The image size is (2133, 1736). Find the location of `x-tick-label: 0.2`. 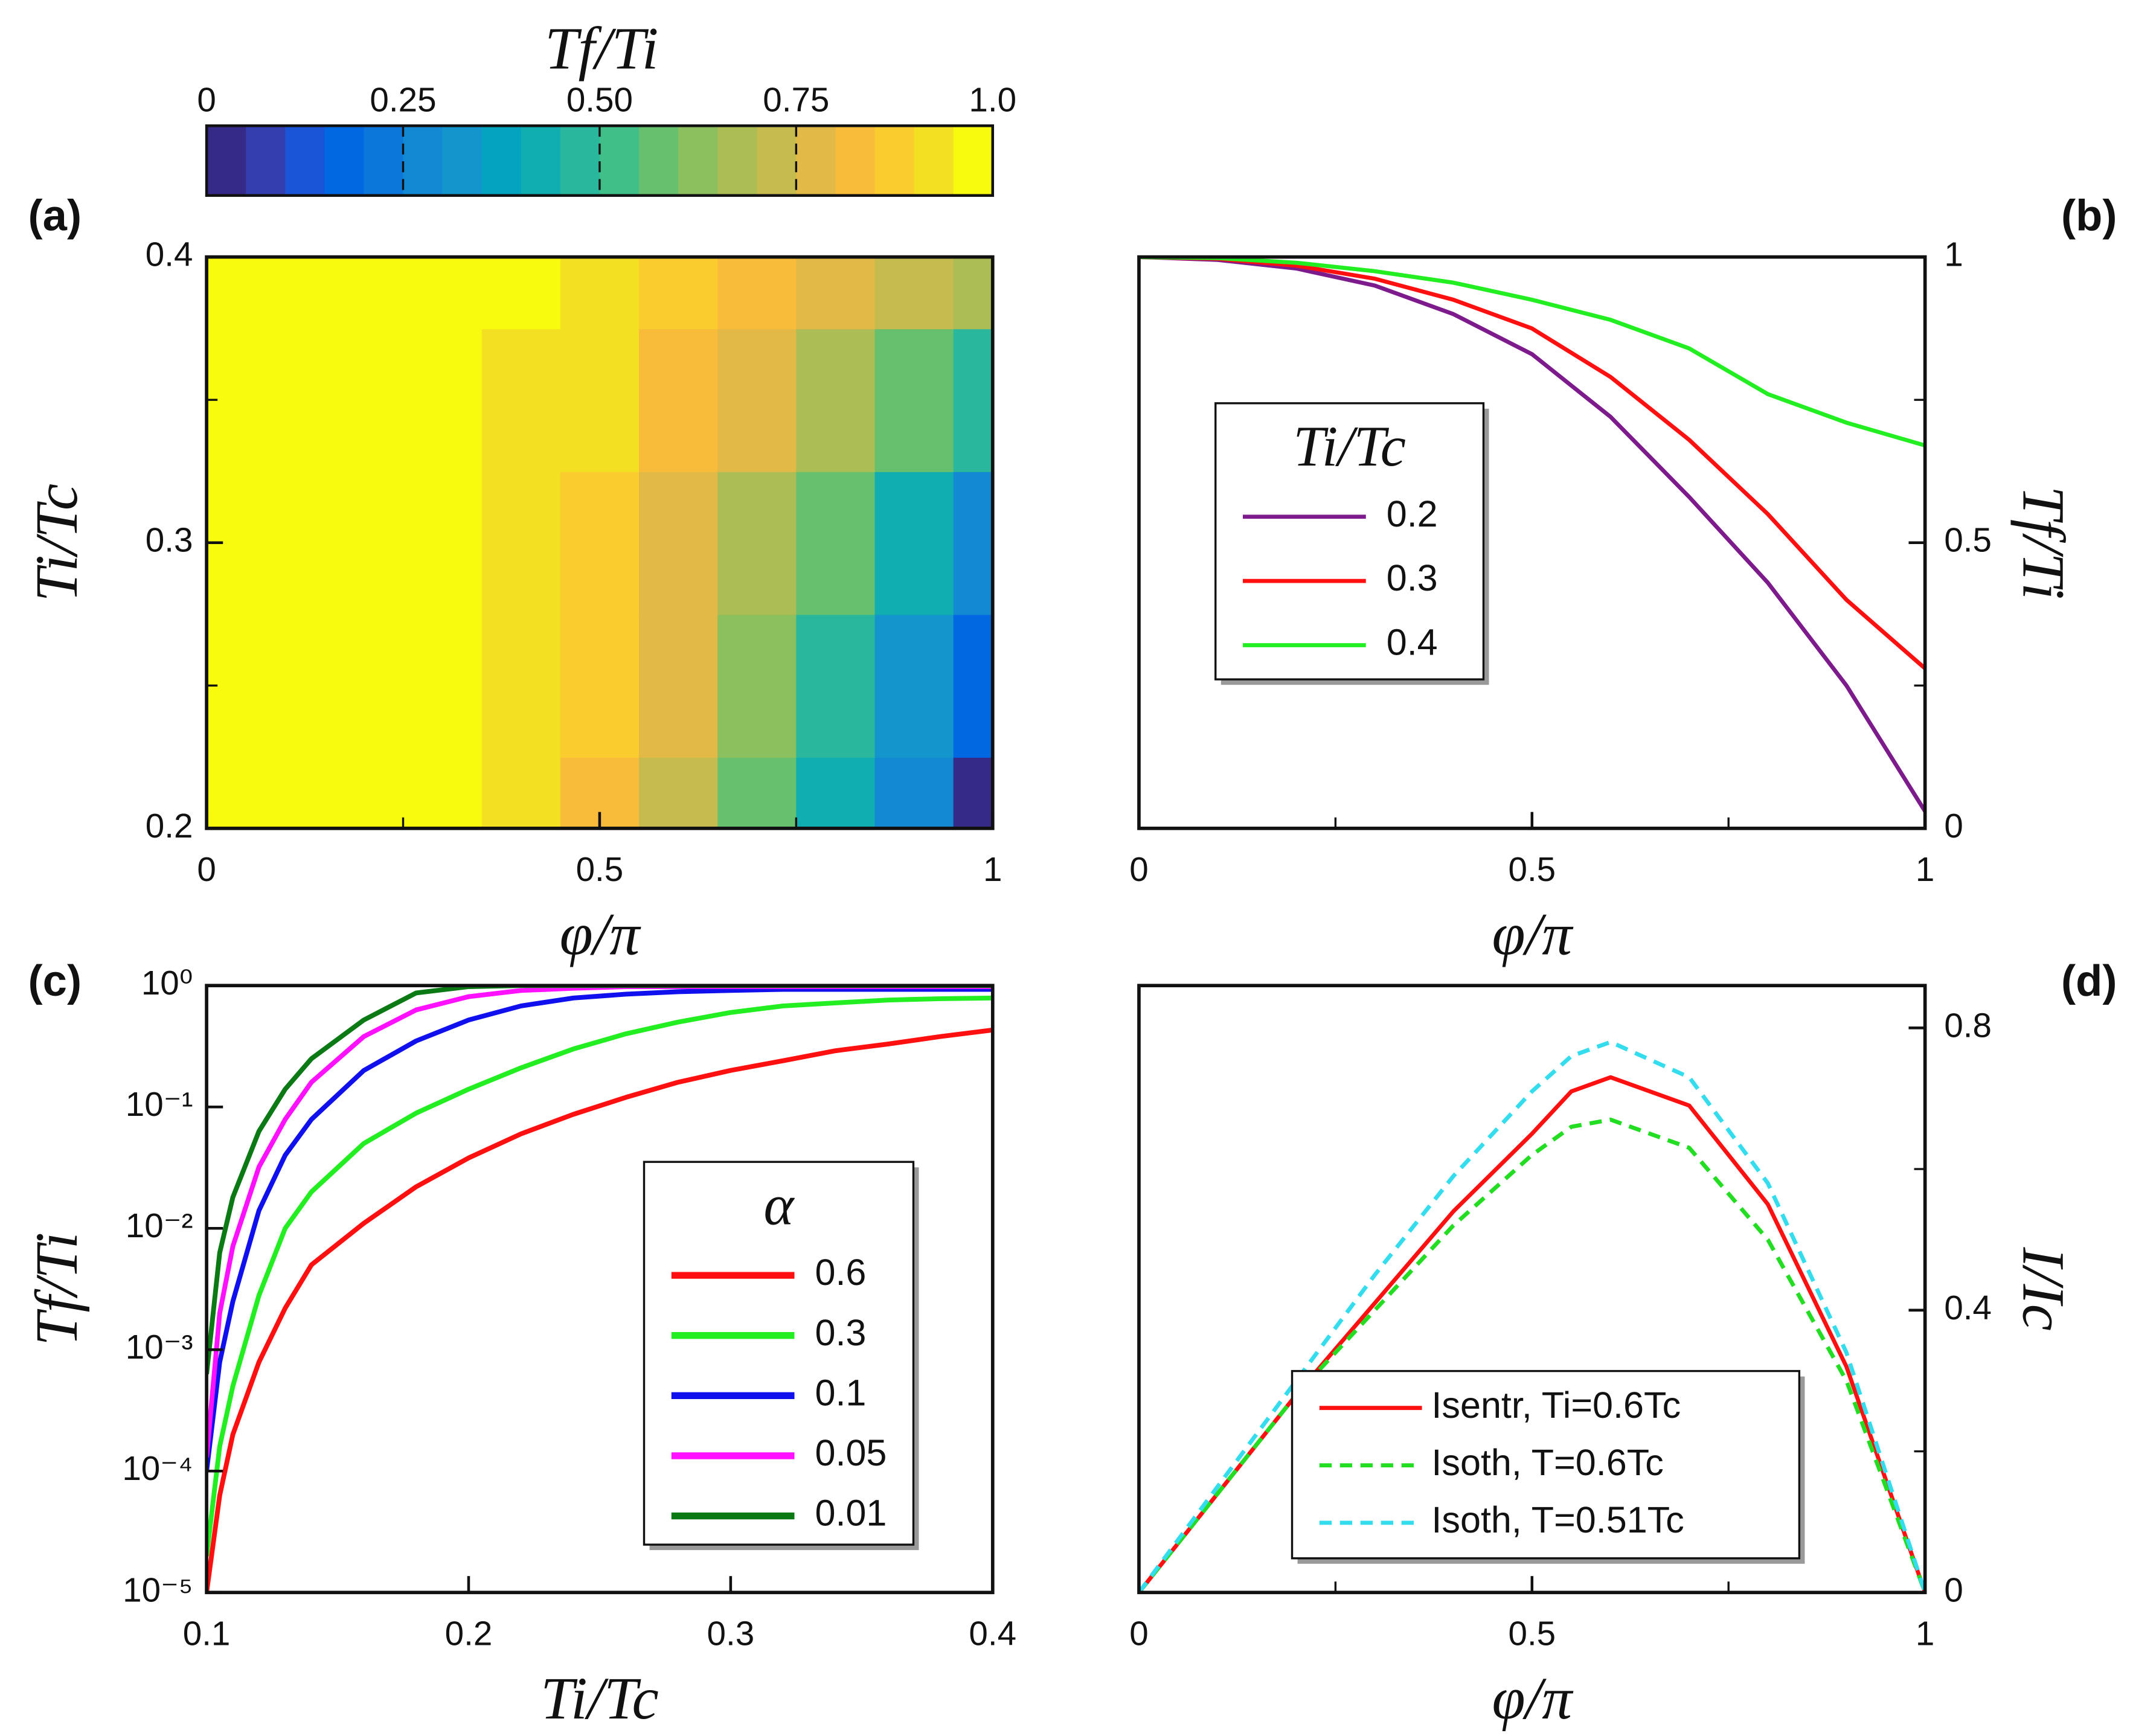

x-tick-label: 0.2 is located at coordinates (469, 1634).